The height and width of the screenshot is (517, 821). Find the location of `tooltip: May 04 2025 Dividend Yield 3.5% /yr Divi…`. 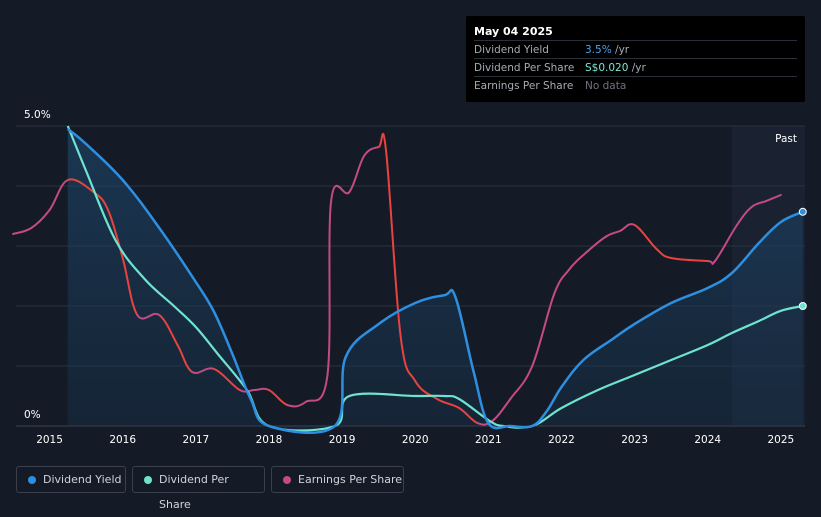

tooltip: May 04 2025 Dividend Yield 3.5% /yr Divi… is located at coordinates (635, 59).